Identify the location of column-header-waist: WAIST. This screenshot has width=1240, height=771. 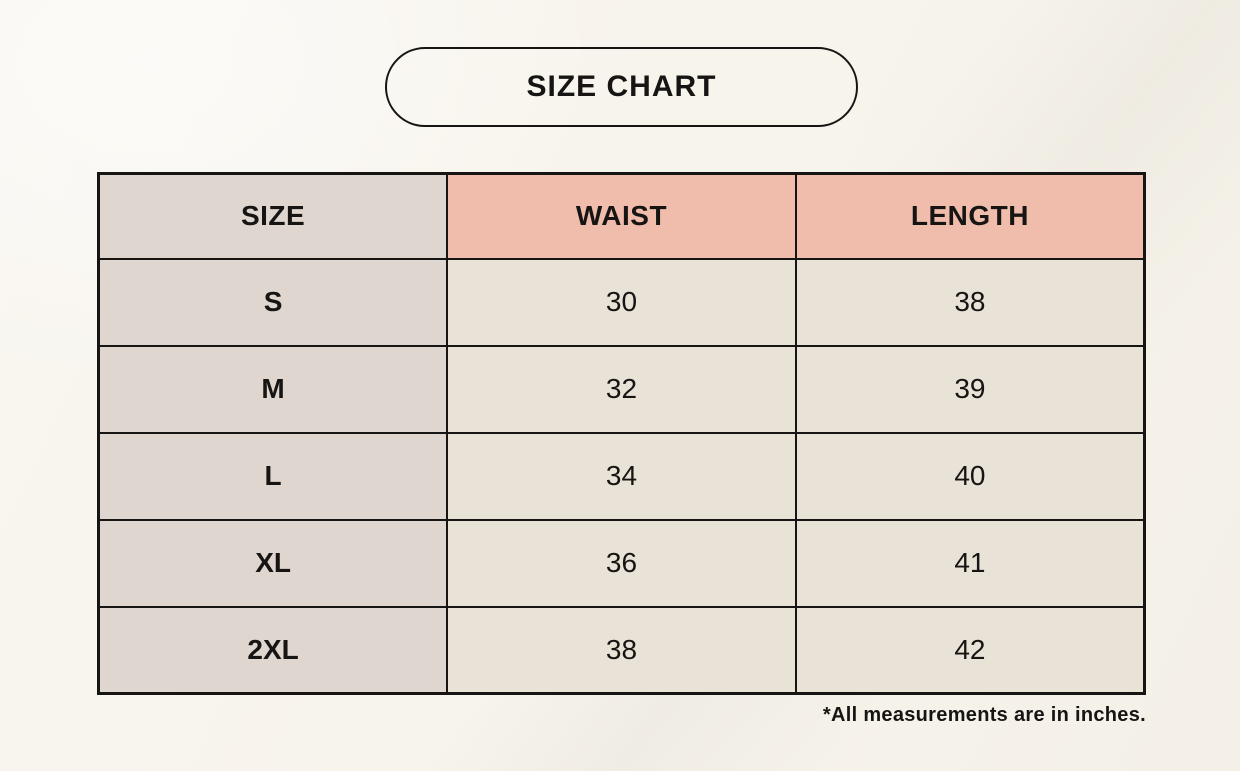
(621, 216).